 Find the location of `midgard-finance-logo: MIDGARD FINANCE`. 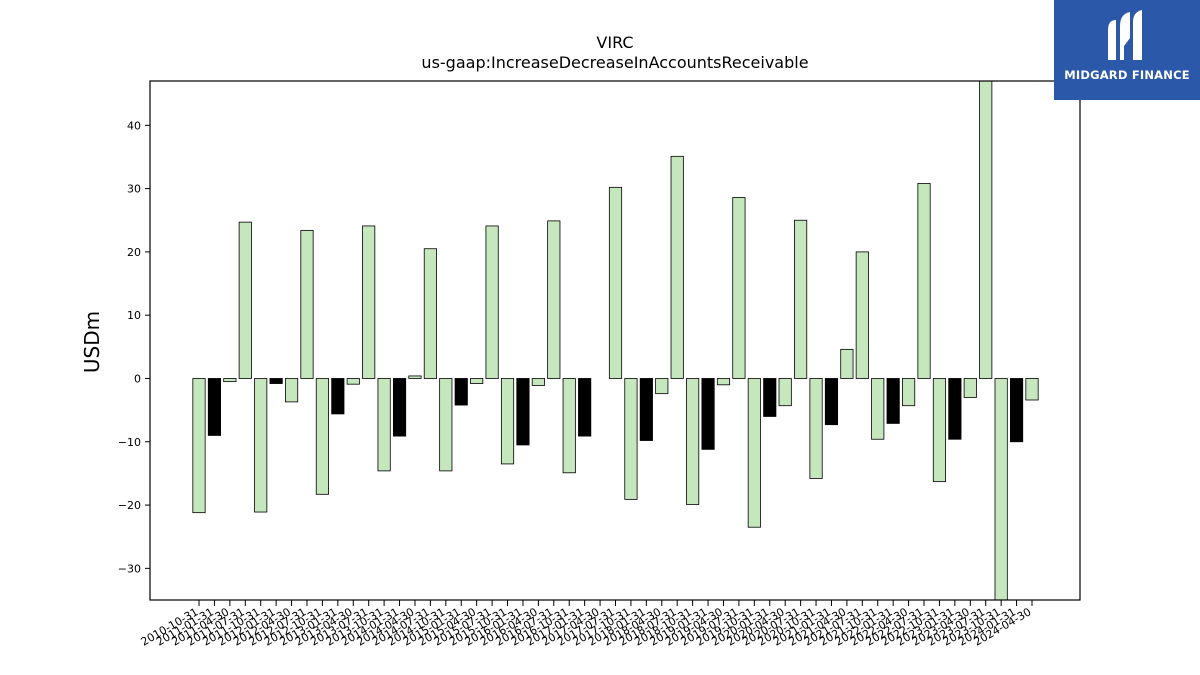

midgard-finance-logo: MIDGARD FINANCE is located at coordinates (1127, 50).